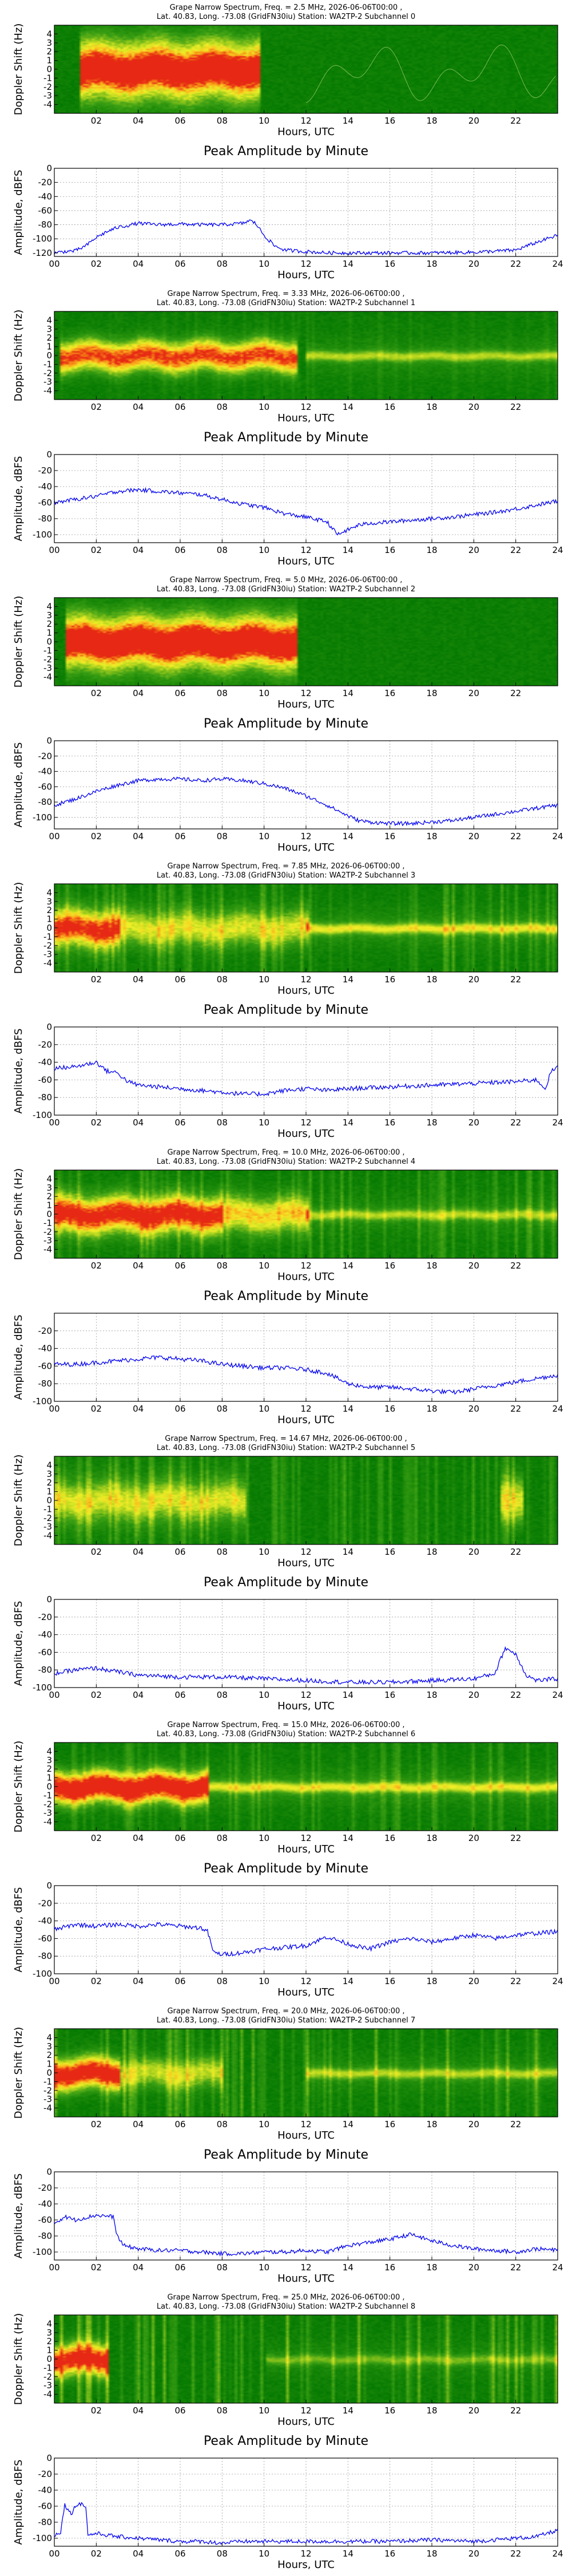 This screenshot has height=2576, width=572. What do you see at coordinates (45, 756) in the screenshot?
I see `y-tick-label: -20` at bounding box center [45, 756].